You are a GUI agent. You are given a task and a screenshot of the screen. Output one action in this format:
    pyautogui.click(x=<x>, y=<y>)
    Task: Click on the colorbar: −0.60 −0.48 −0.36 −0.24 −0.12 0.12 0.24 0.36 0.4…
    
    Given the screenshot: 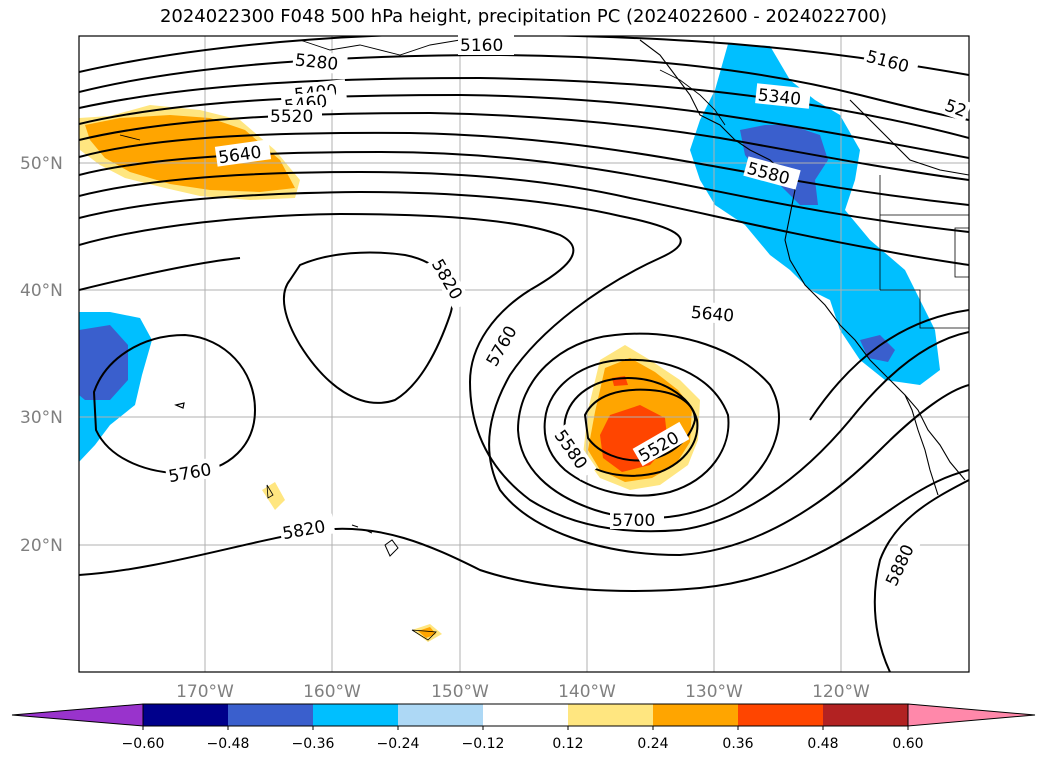 What is the action you would take?
    pyautogui.click(x=523, y=727)
    